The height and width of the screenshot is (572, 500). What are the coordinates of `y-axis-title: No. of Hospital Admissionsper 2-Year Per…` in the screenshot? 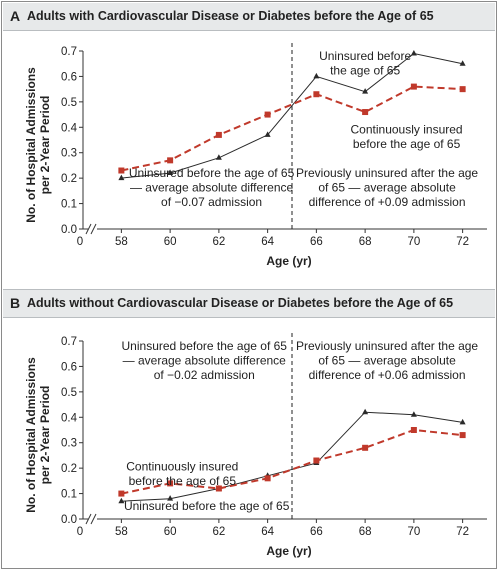 It's located at (38, 145).